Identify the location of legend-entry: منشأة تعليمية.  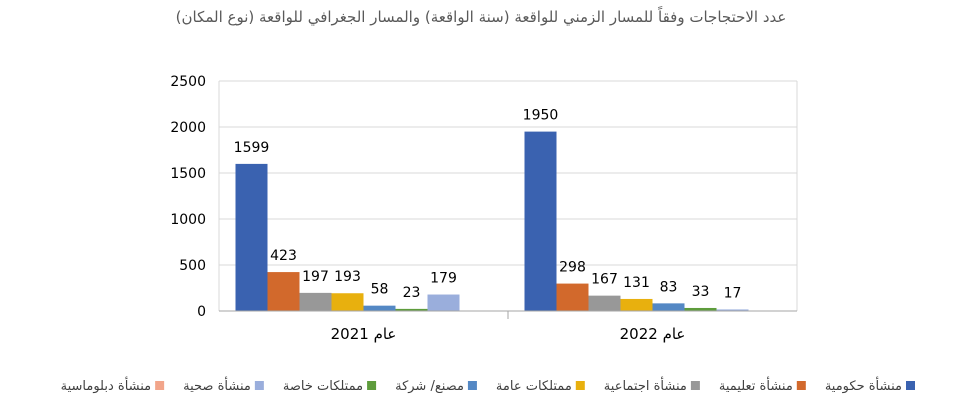
(756, 385).